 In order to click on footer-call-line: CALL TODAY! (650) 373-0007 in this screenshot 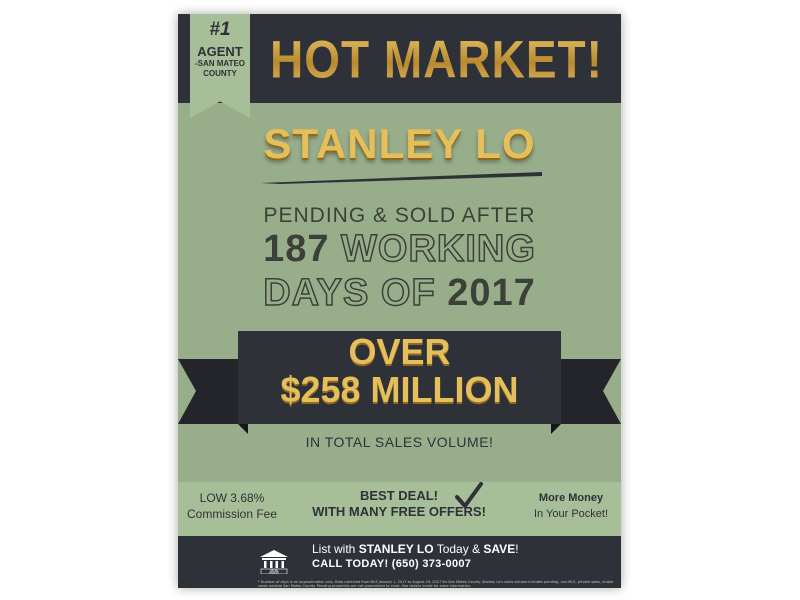, I will do `click(392, 564)`.